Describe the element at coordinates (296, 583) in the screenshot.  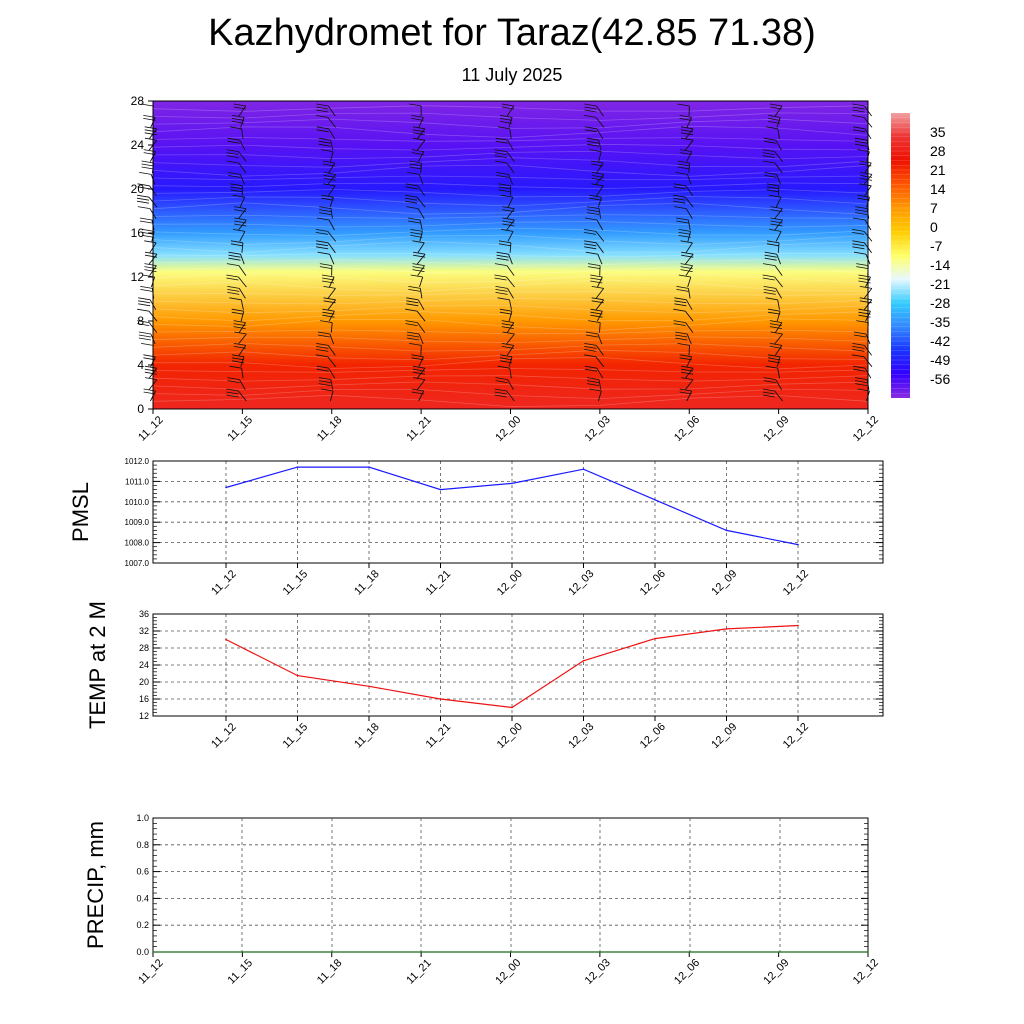
I see `xtick-label: 11_15` at that location.